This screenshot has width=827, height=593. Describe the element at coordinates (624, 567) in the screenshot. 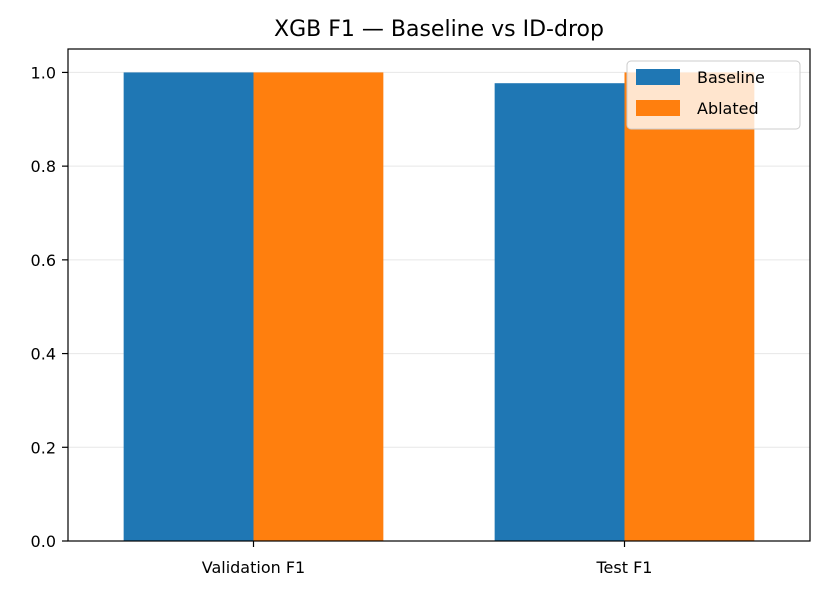

I see `x-tick-label: Test F1` at that location.